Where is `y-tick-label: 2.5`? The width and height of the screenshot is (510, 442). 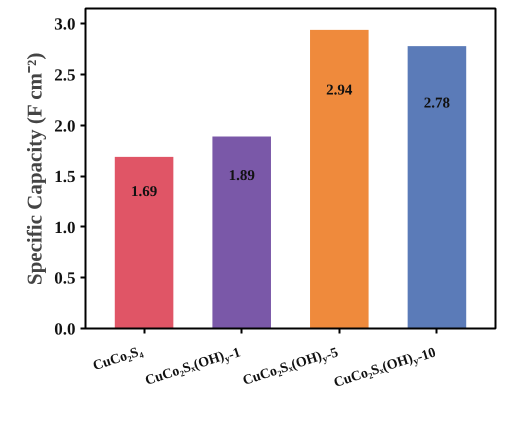 y-tick-label: 2.5 is located at coordinates (65, 75).